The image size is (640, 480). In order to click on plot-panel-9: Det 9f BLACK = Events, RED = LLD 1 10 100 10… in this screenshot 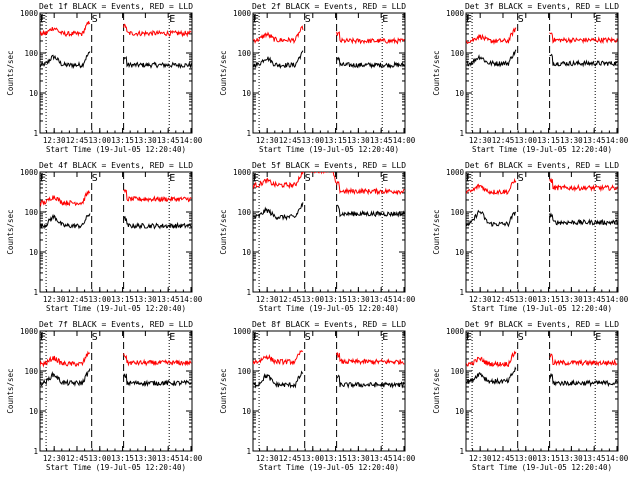, I will do `click(530, 396)`.